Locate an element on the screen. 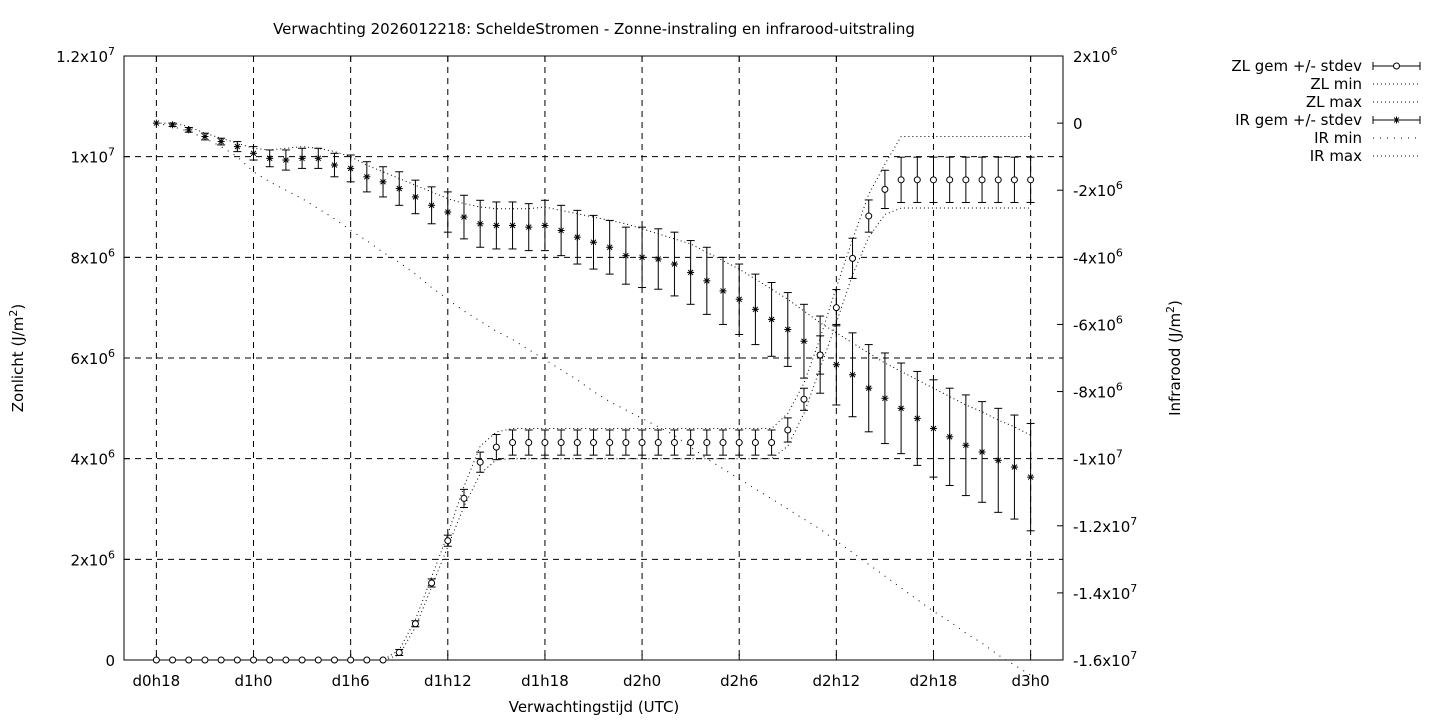  y-left-tick-label: 8x10⁶ is located at coordinates (92, 256).